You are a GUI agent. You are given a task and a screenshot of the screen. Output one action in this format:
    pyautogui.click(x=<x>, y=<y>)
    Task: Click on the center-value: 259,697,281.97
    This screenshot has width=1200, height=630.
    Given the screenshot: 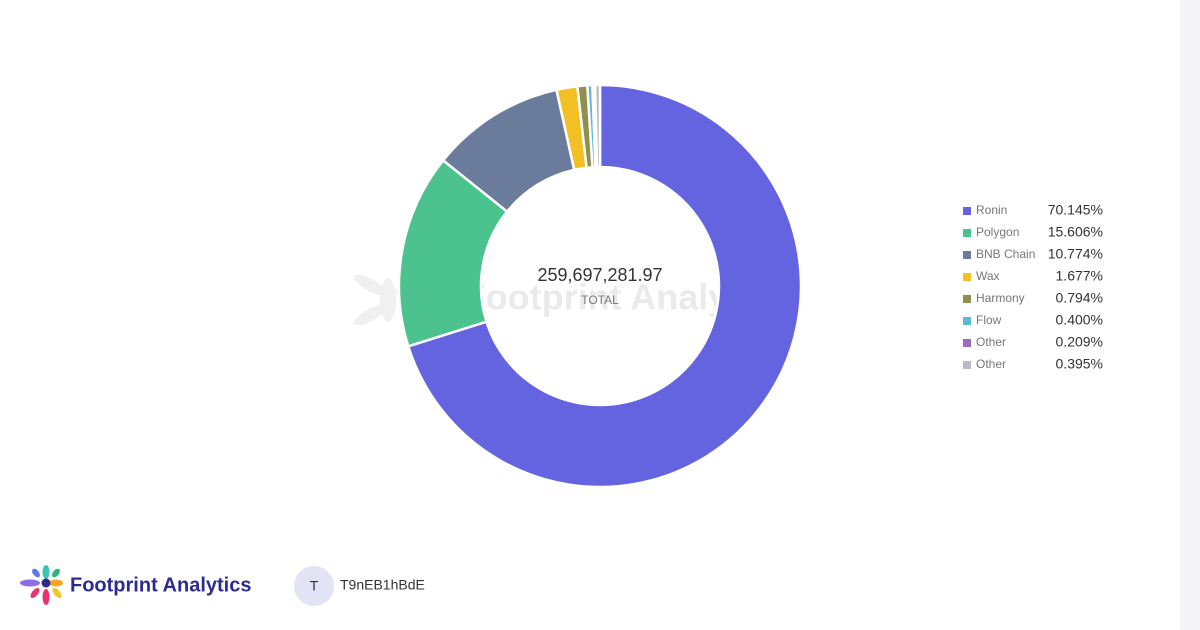 What is the action you would take?
    pyautogui.click(x=599, y=275)
    